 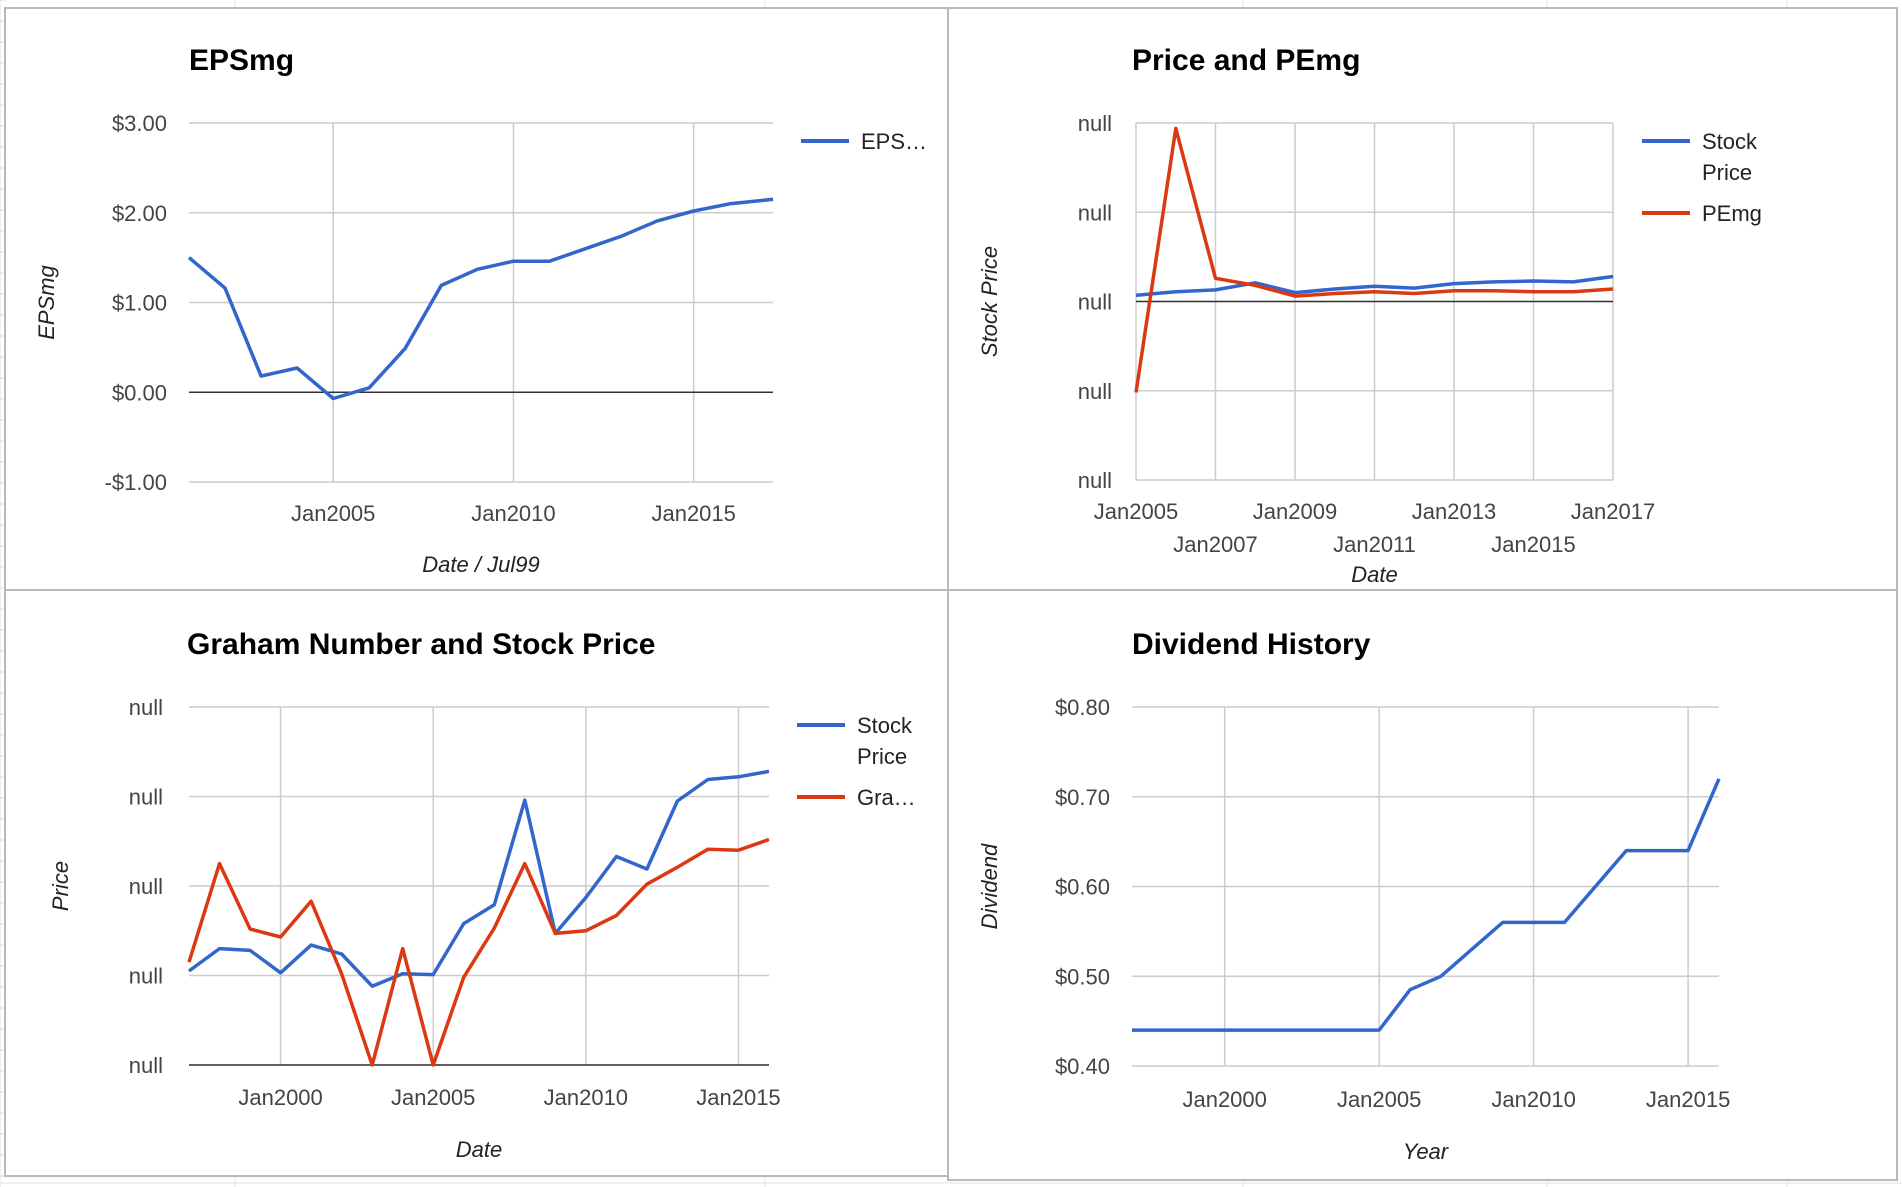 I want to click on y-tick-label: $0.60, so click(x=1082, y=887).